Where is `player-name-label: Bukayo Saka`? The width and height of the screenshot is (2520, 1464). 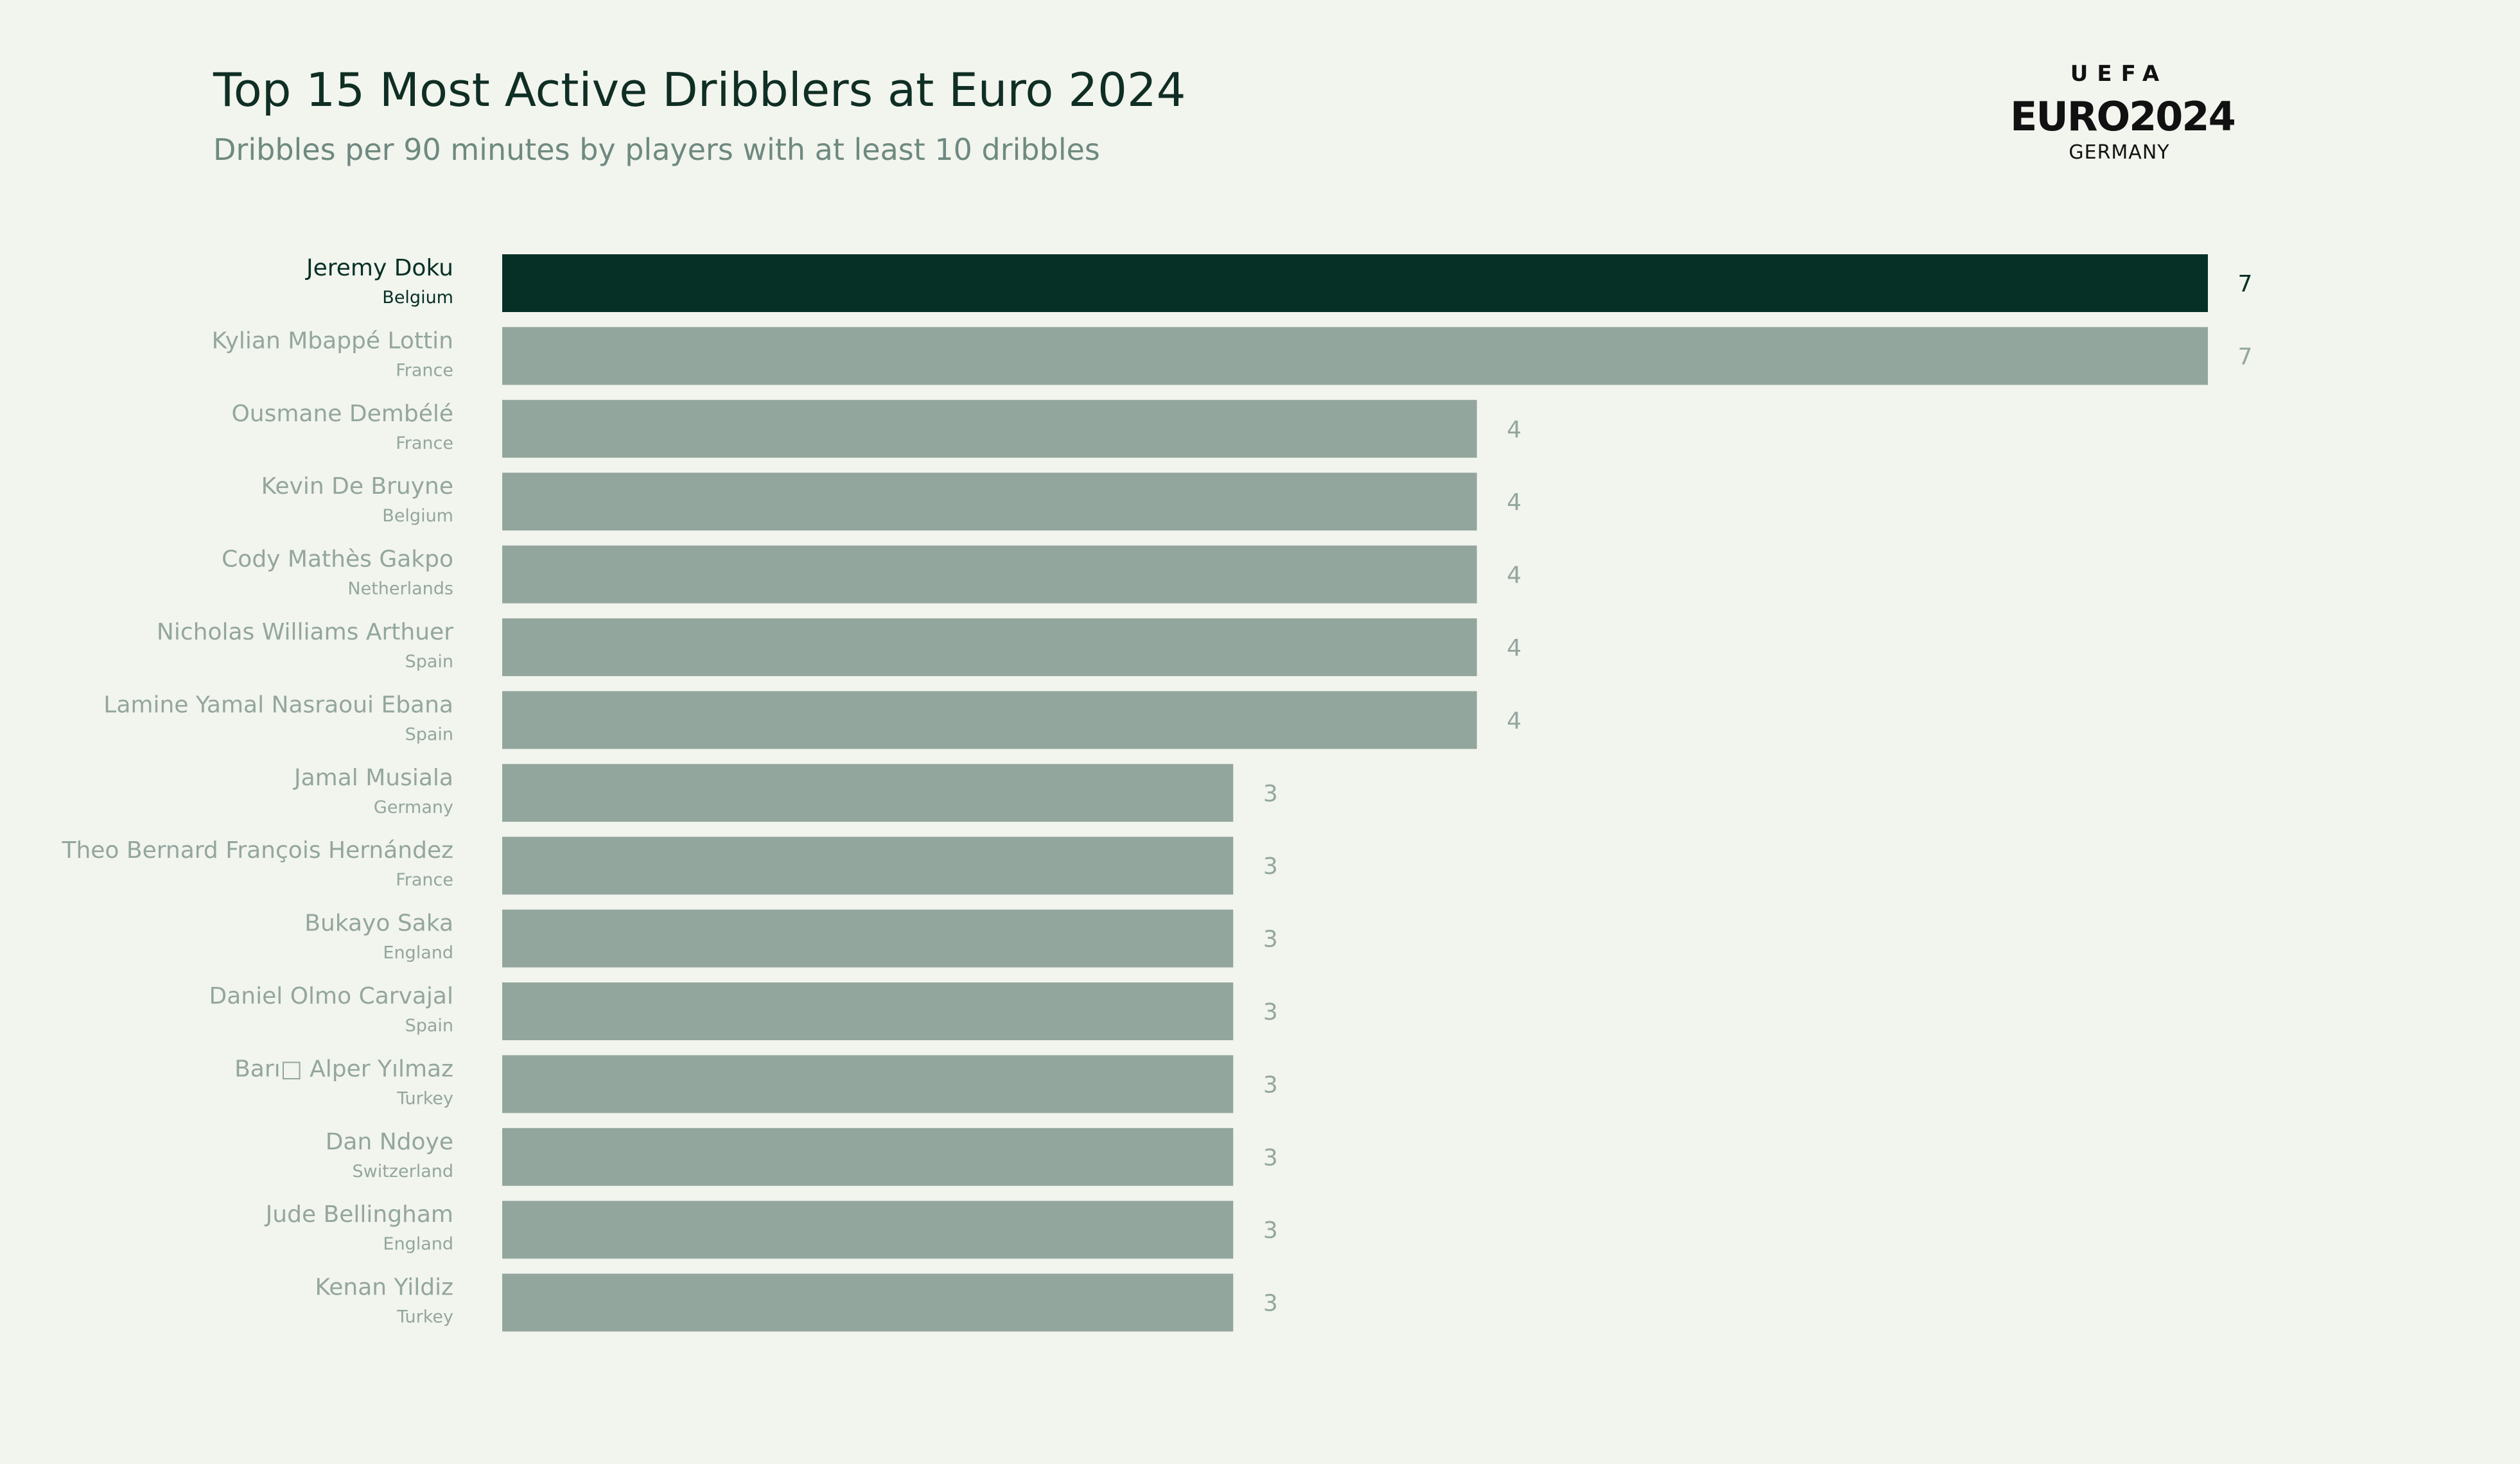 player-name-label: Bukayo Saka is located at coordinates (379, 924).